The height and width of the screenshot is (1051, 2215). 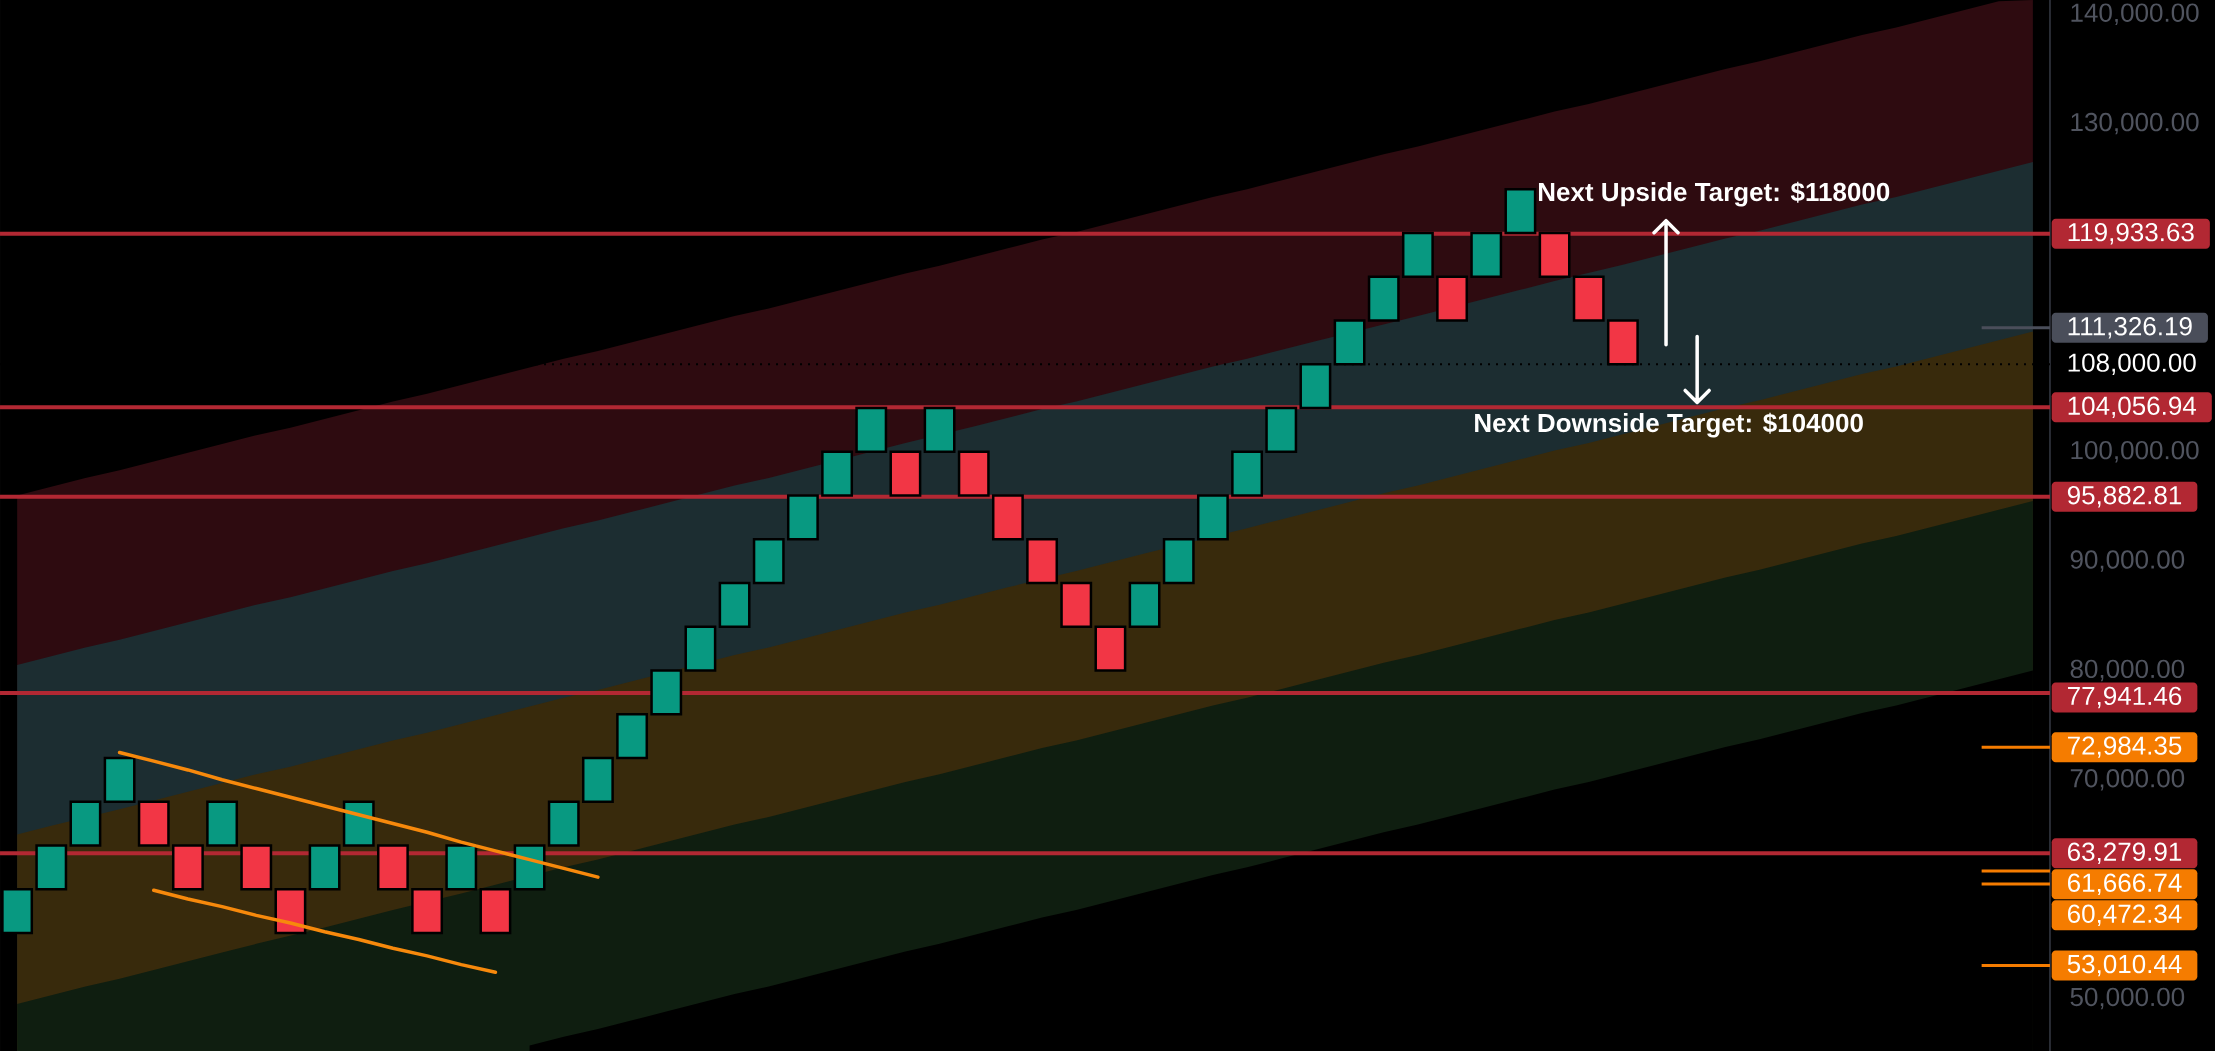 I want to click on ref-line-label: 53,010.44, so click(x=2124, y=965).